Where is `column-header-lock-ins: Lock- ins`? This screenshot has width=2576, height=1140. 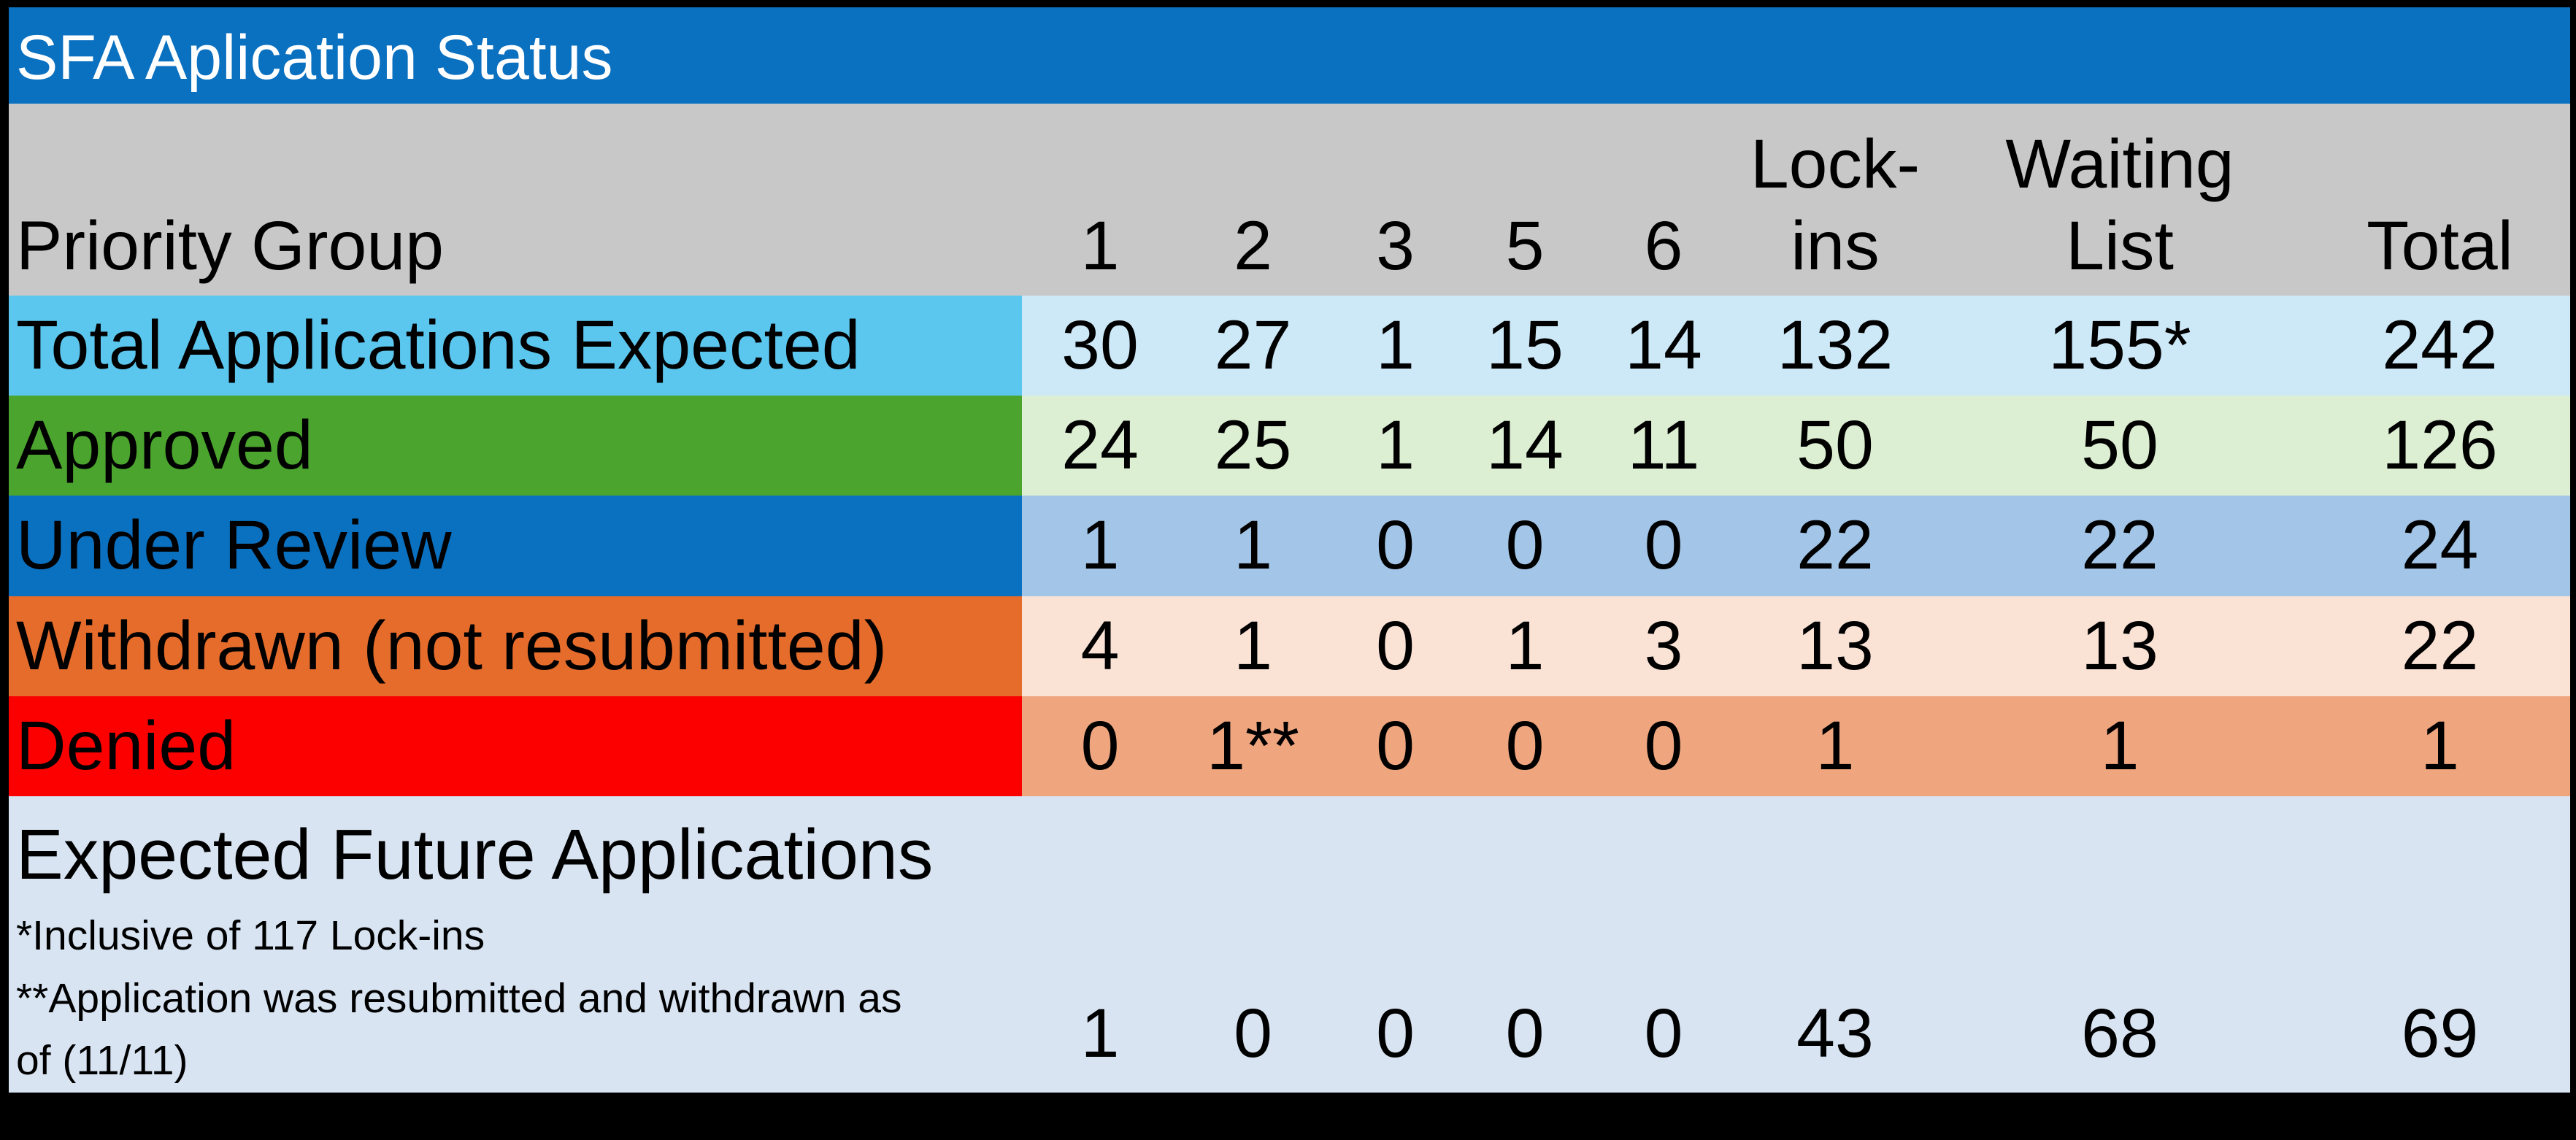 column-header-lock-ins: Lock- ins is located at coordinates (1835, 205).